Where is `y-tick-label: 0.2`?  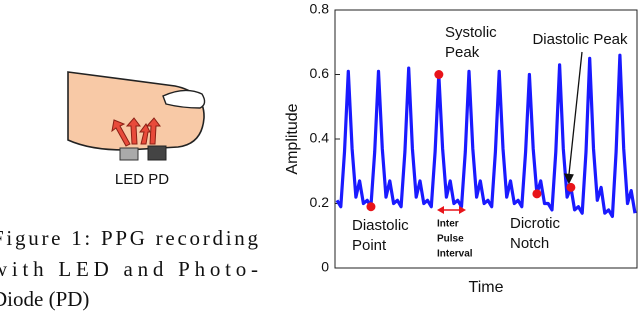
y-tick-label: 0.2 is located at coordinates (320, 202).